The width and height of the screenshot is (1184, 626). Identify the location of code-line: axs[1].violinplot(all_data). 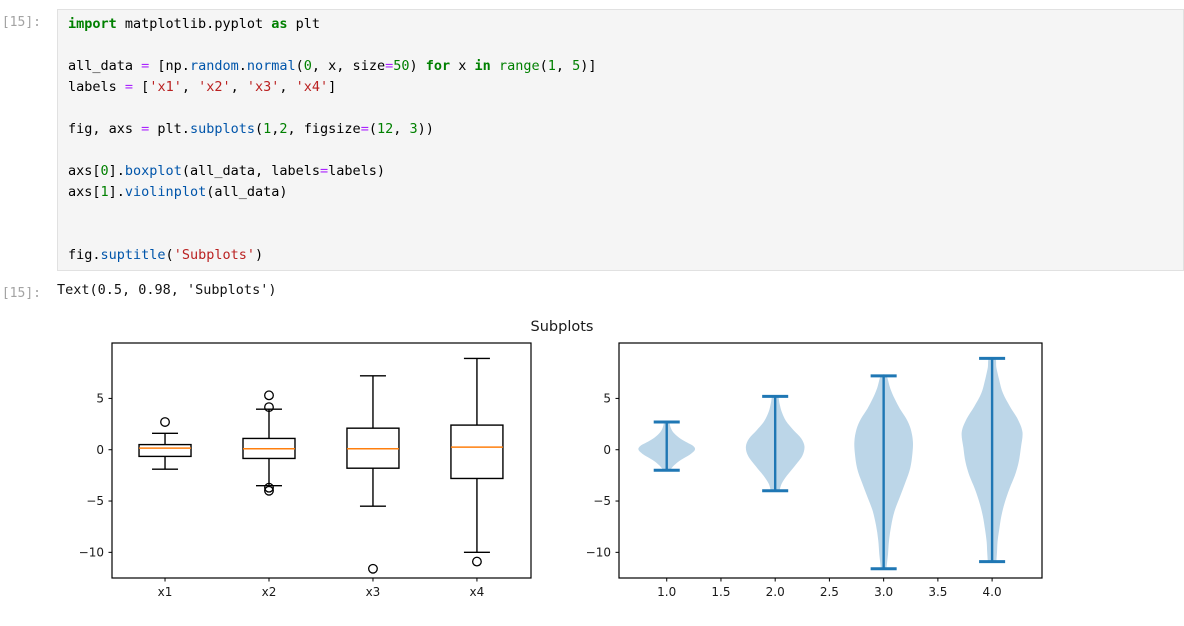
(178, 192).